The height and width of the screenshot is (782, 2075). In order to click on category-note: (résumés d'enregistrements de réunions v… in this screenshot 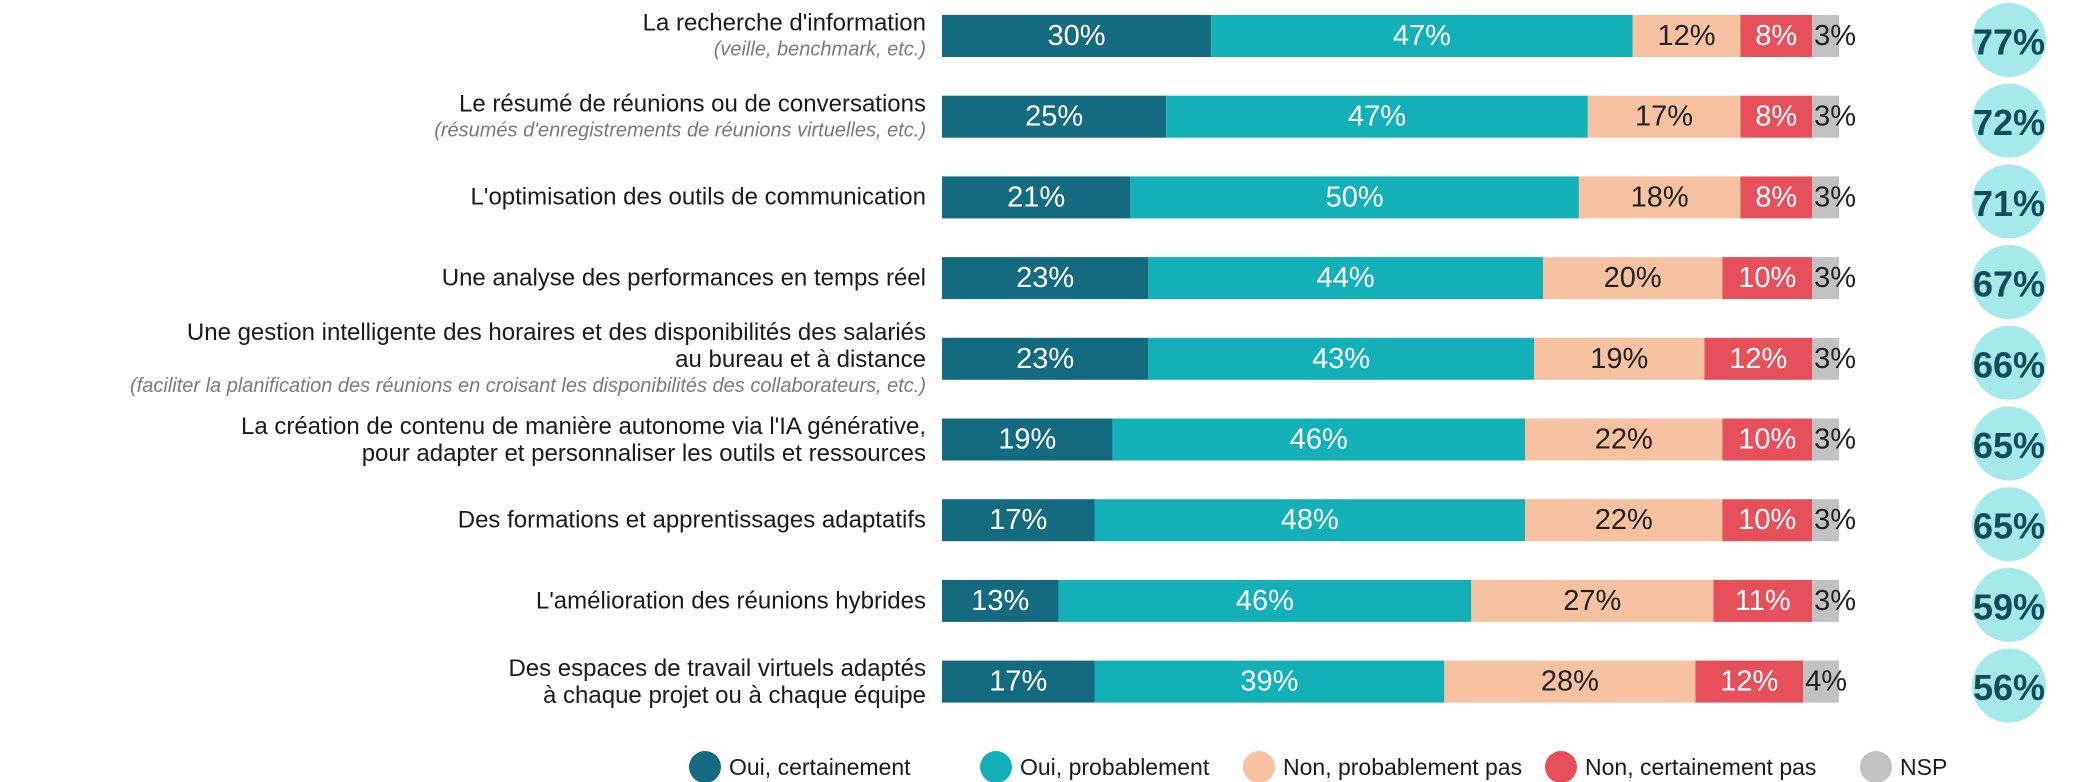, I will do `click(680, 130)`.